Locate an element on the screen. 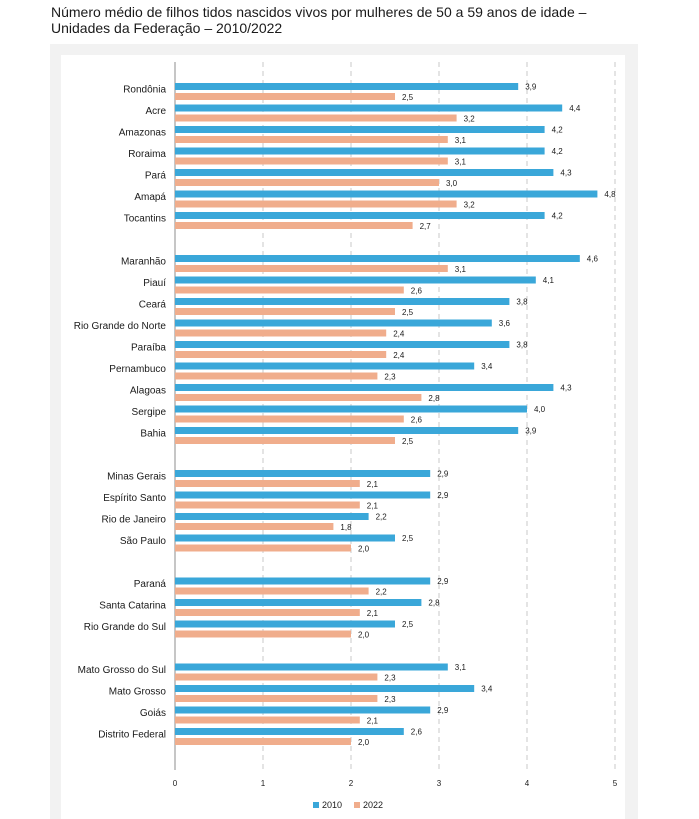 This screenshot has width=699, height=819. data-label-2022: 3,0 is located at coordinates (452, 183).